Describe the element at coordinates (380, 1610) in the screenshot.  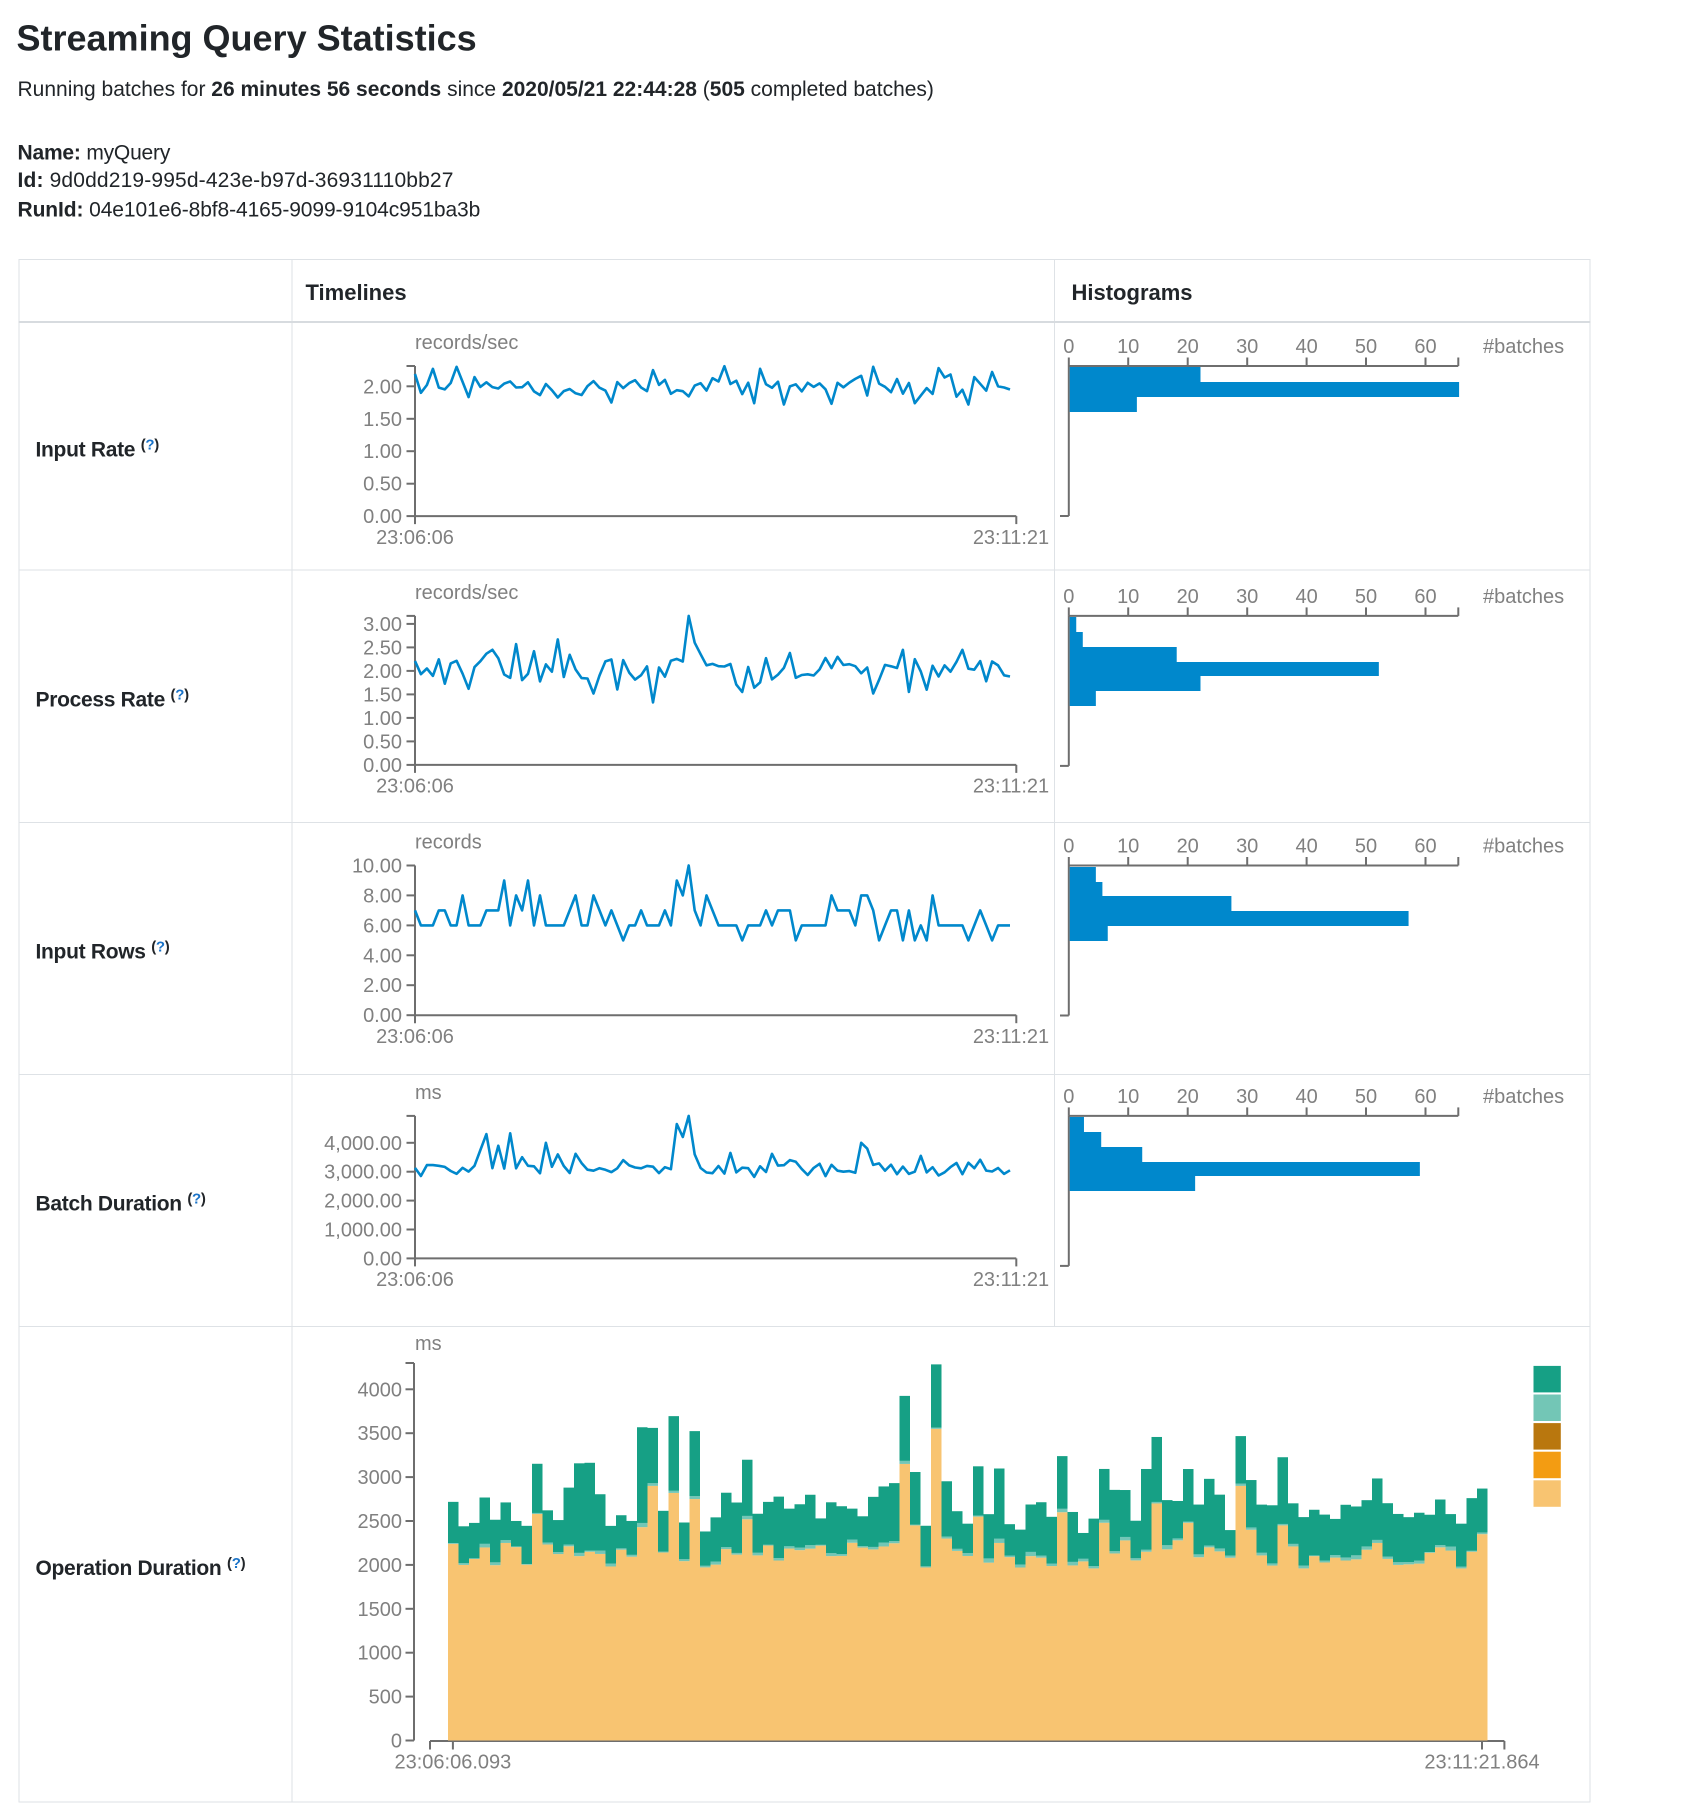
I see `svg-text: 1500` at that location.